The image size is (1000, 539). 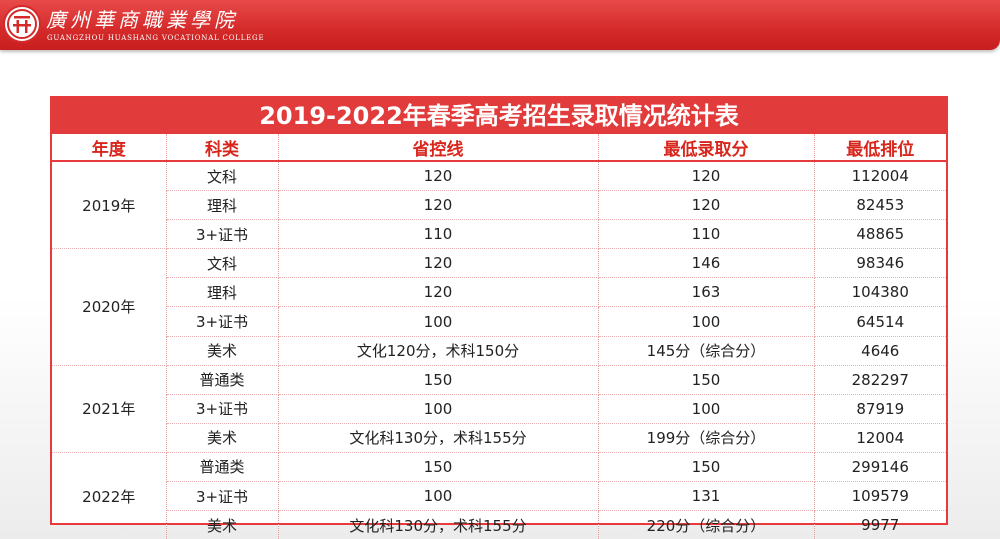 I want to click on min-rank-cell: 299146, so click(x=880, y=467).